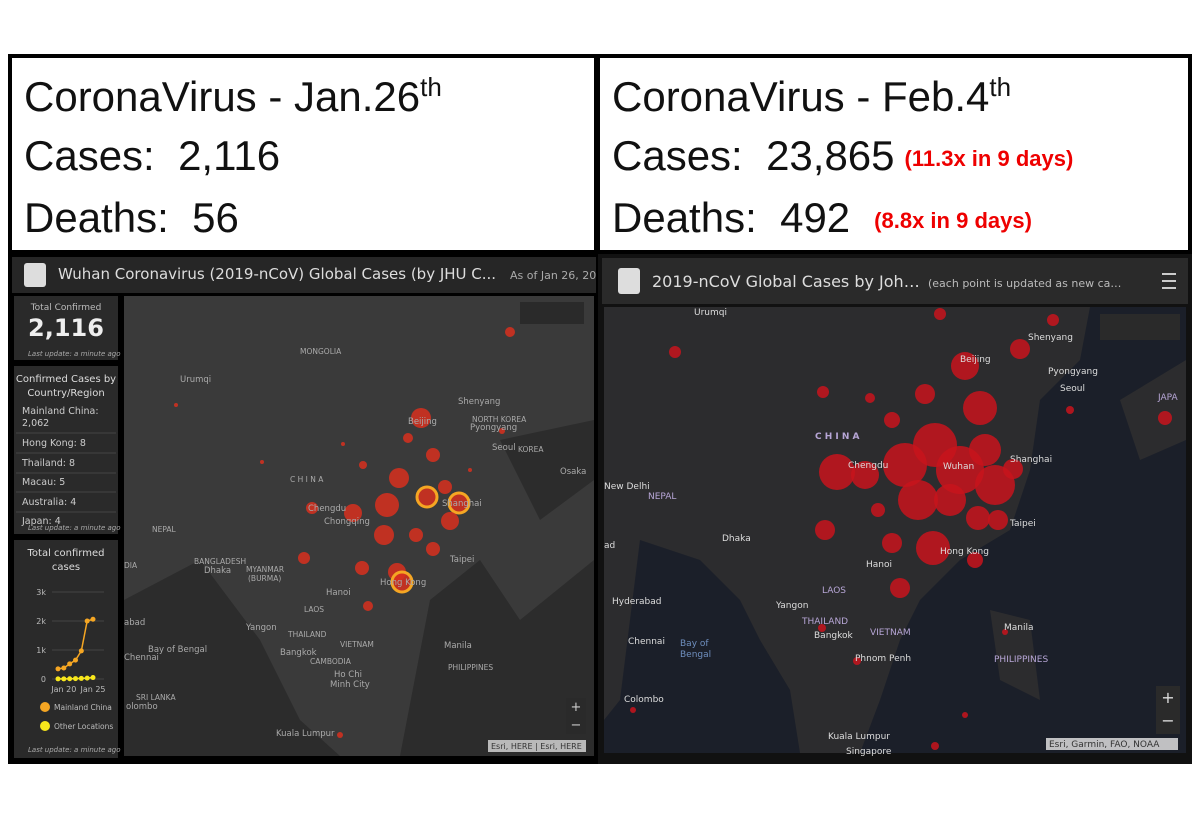 The image size is (1198, 818). What do you see at coordinates (92, 689) in the screenshot?
I see `x-tick-label: Jan 25` at bounding box center [92, 689].